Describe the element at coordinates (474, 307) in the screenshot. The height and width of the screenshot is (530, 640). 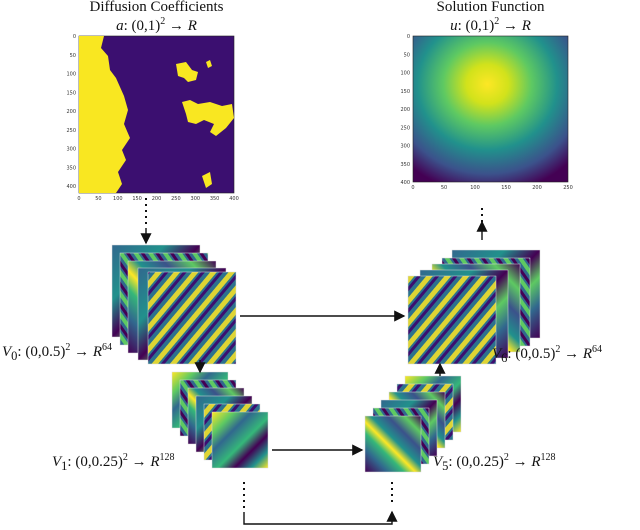
I see `feature-stack-v6` at that location.